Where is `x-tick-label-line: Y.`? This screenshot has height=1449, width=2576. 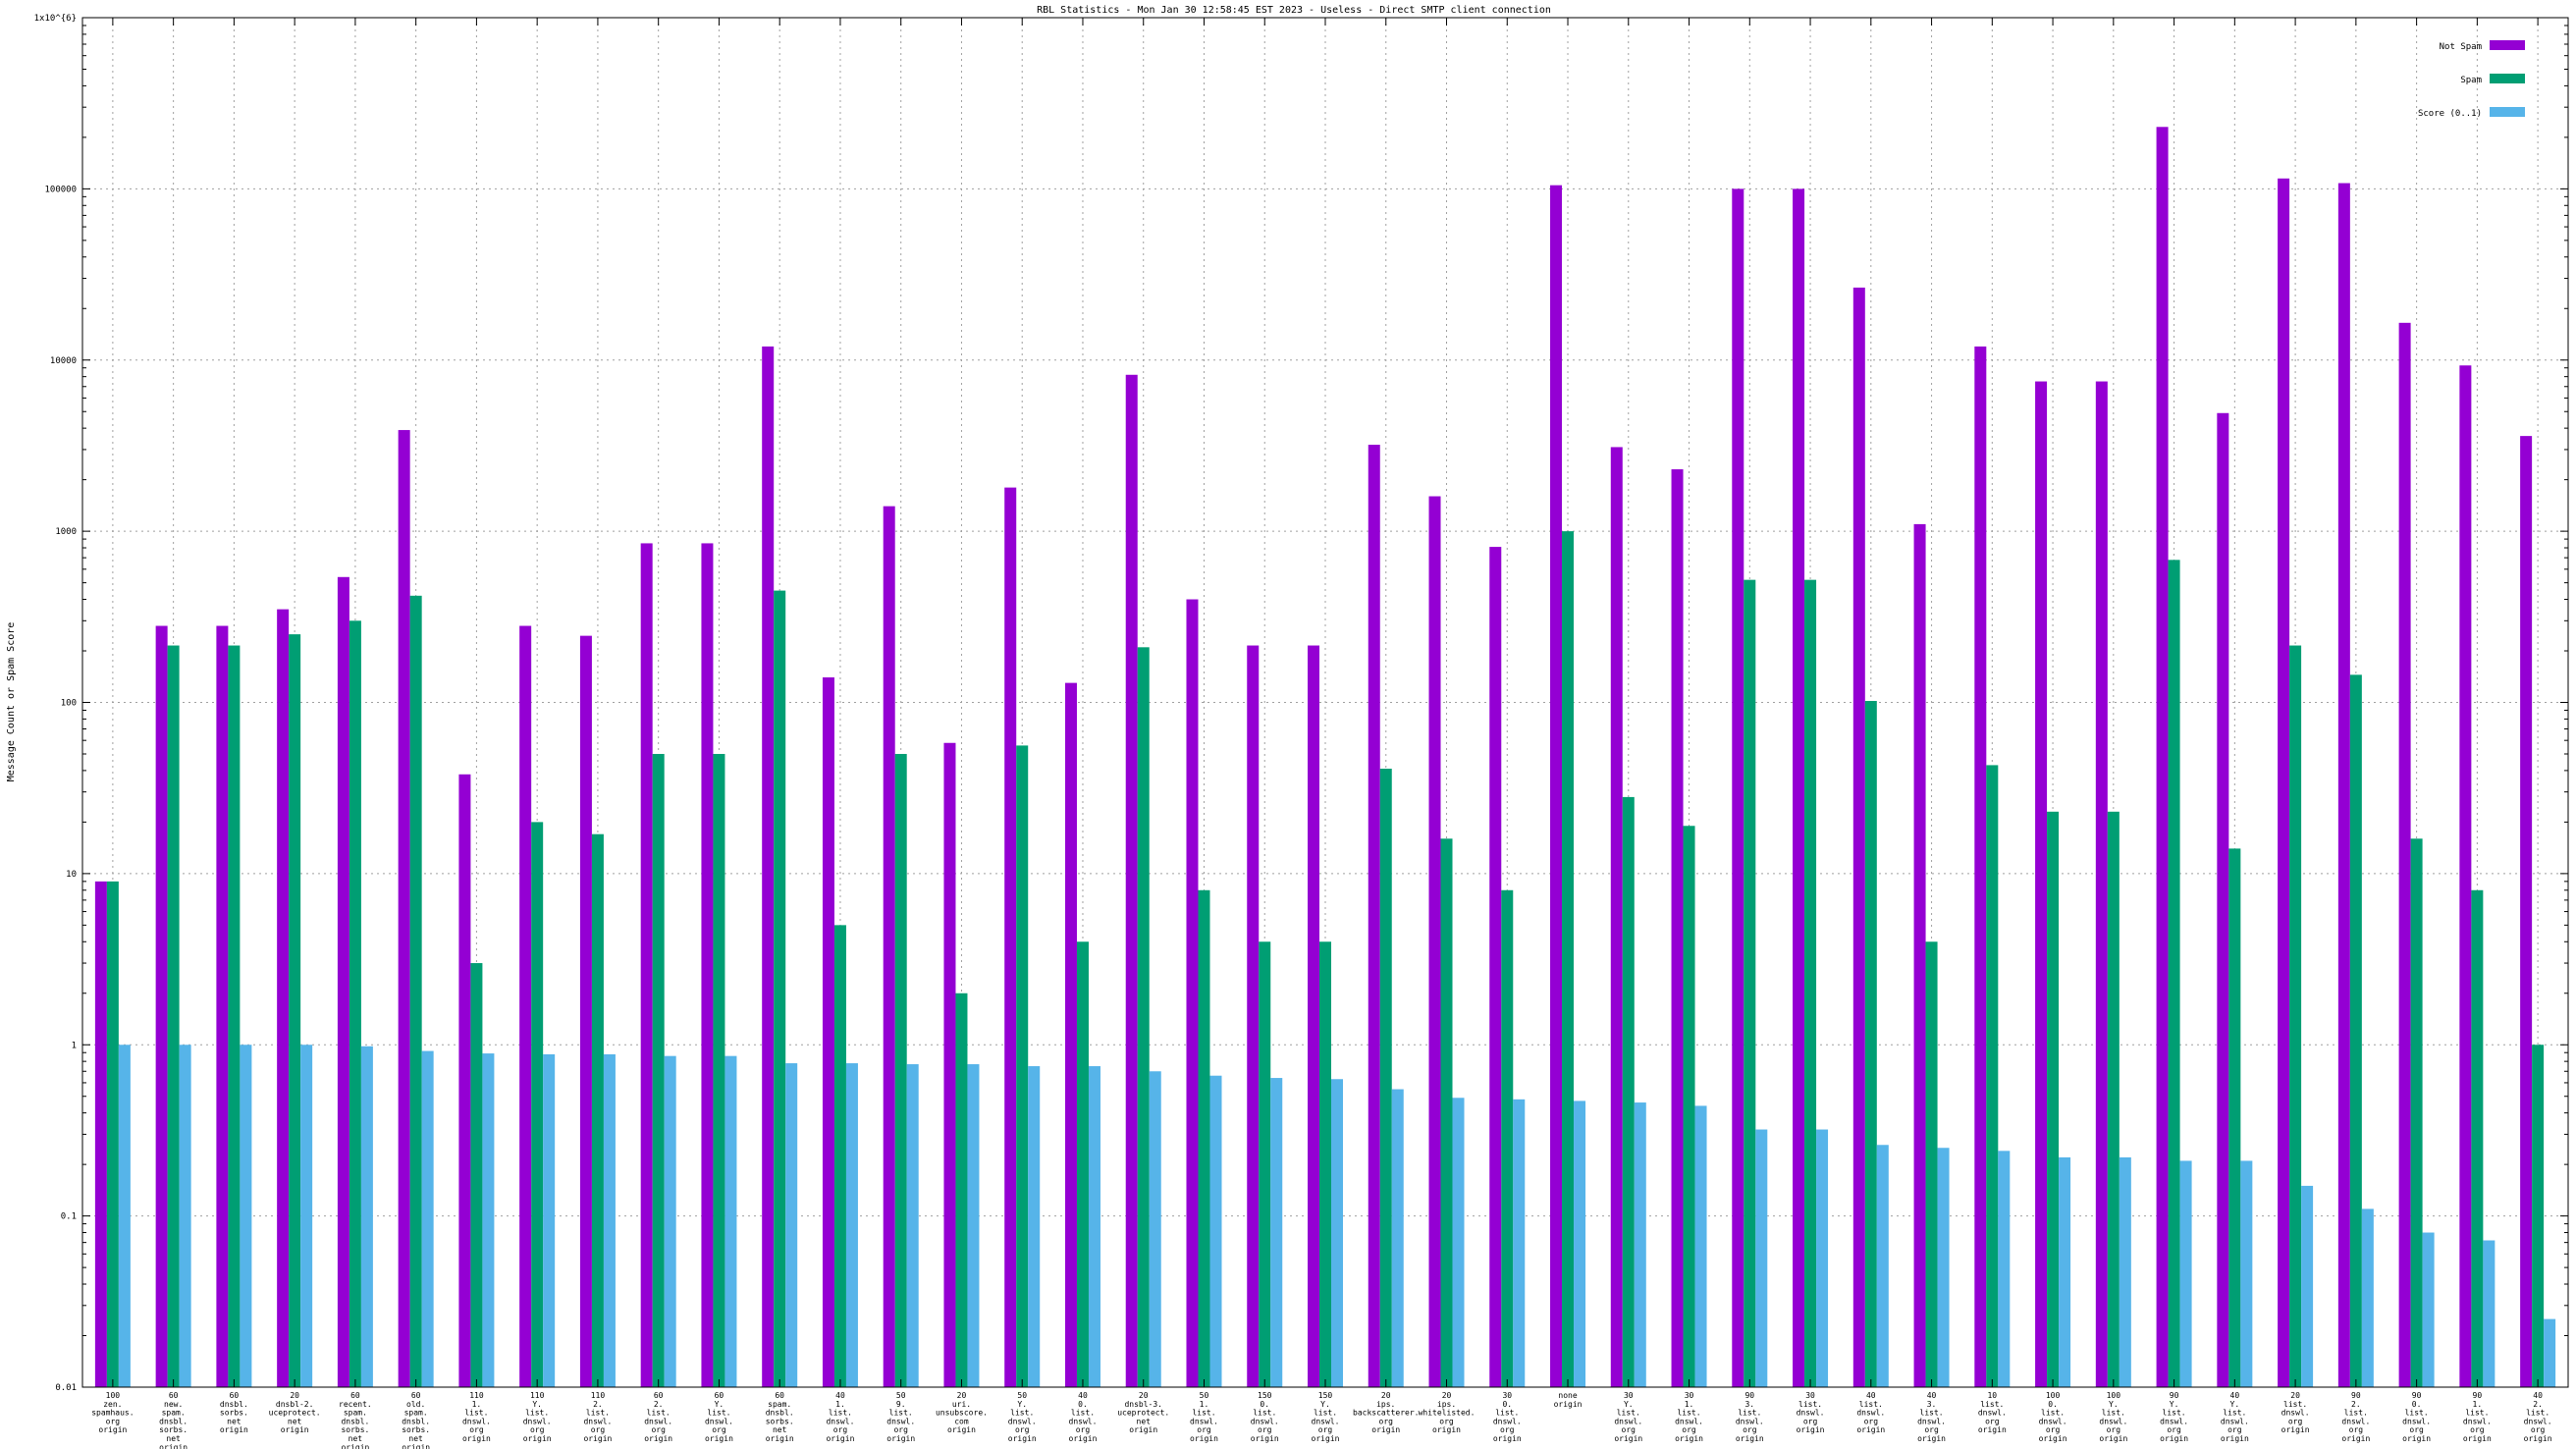 x-tick-label-line: Y. is located at coordinates (2235, 1404).